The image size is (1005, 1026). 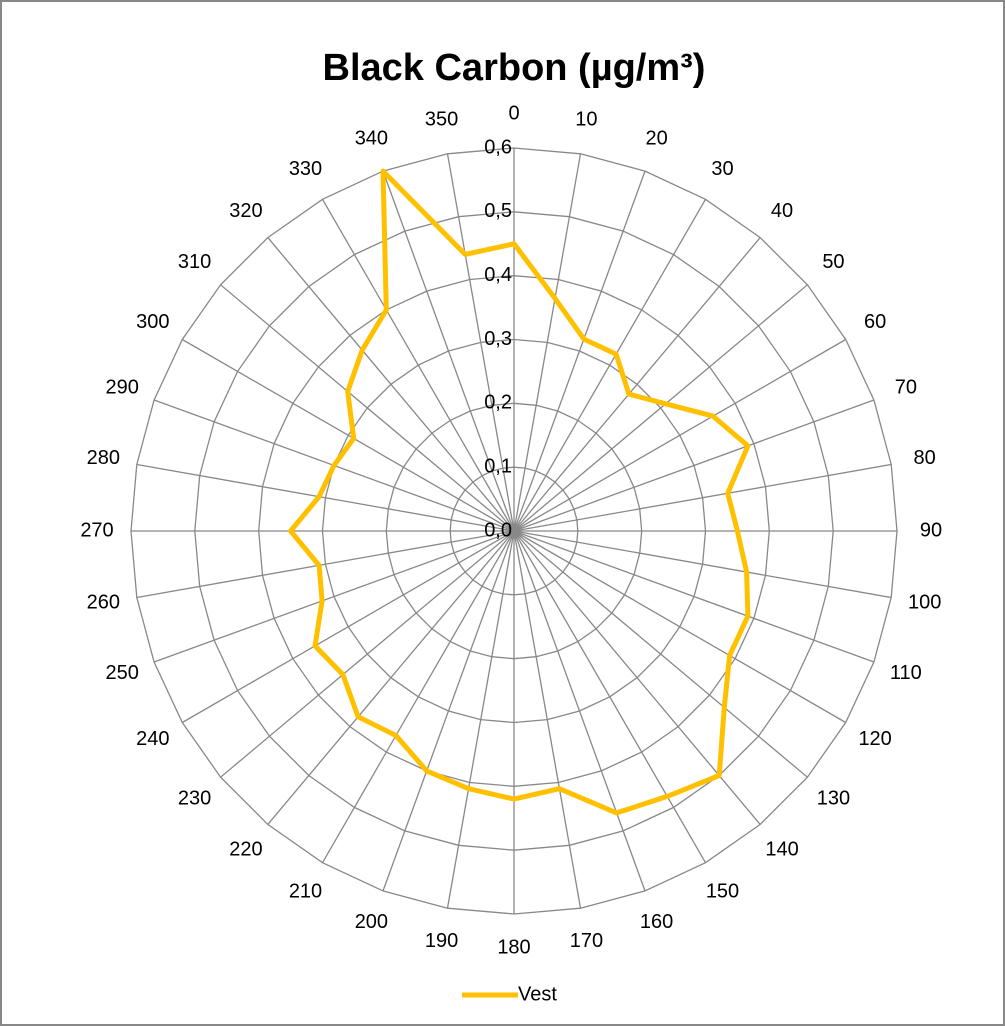 What do you see at coordinates (498, 403) in the screenshot?
I see `r-tick-label: 0,2` at bounding box center [498, 403].